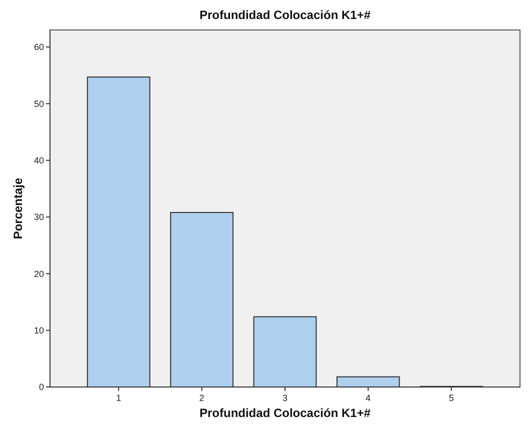 The image size is (531, 425). Describe the element at coordinates (39, 273) in the screenshot. I see `y-tick-label: 20` at that location.